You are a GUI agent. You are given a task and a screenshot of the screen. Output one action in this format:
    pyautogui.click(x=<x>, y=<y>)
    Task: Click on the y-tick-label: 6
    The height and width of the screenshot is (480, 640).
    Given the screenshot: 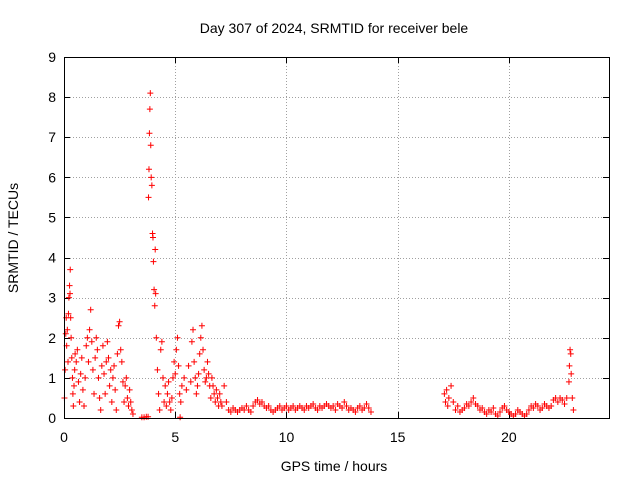 What is the action you would take?
    pyautogui.click(x=52, y=177)
    